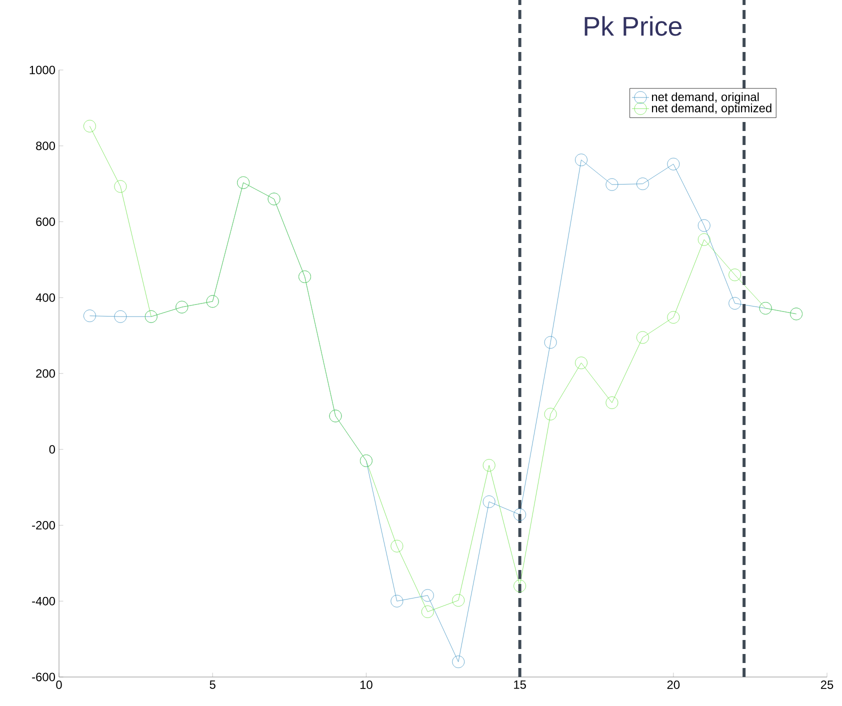 Image resolution: width=842 pixels, height=706 pixels. Describe the element at coordinates (44, 601) in the screenshot. I see `y-tick-label: -400` at that location.